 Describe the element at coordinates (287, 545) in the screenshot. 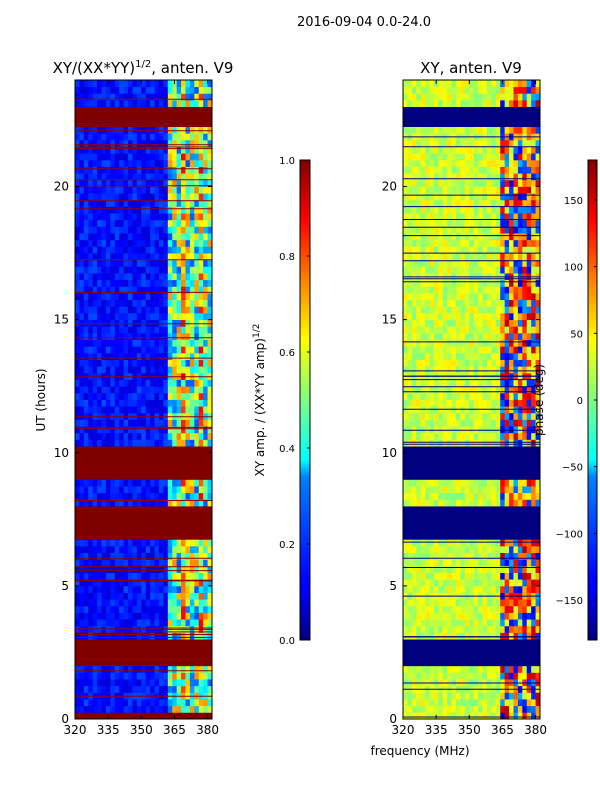

I see `amplitude-colorbar-tick-label: 0.2` at that location.